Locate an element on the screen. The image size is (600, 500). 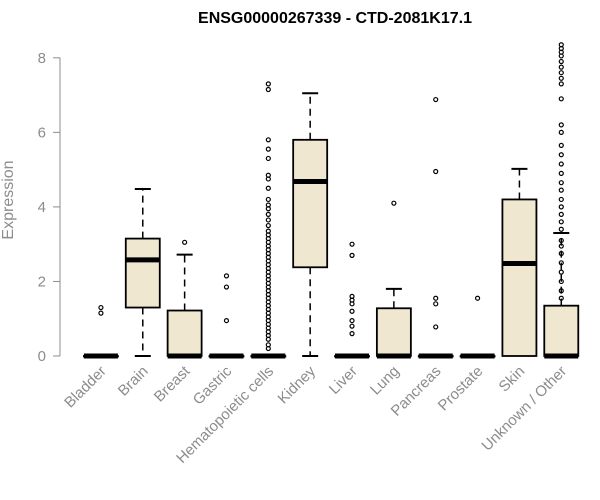
y-tick-label: 0 is located at coordinates (42, 356).